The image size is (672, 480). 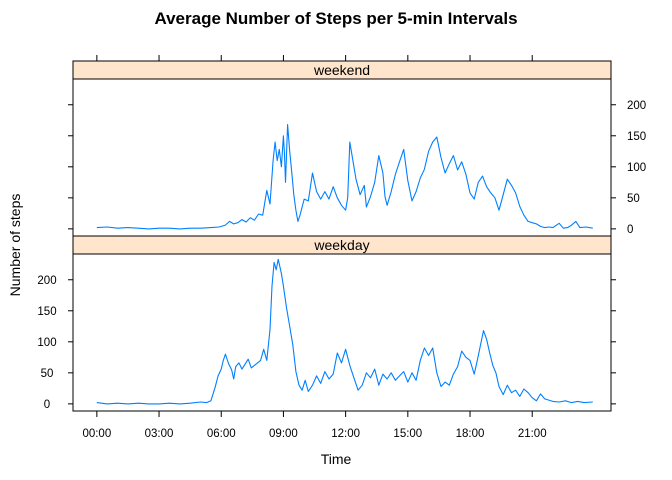 I want to click on strip-label-weekday: weekday, so click(x=341, y=245).